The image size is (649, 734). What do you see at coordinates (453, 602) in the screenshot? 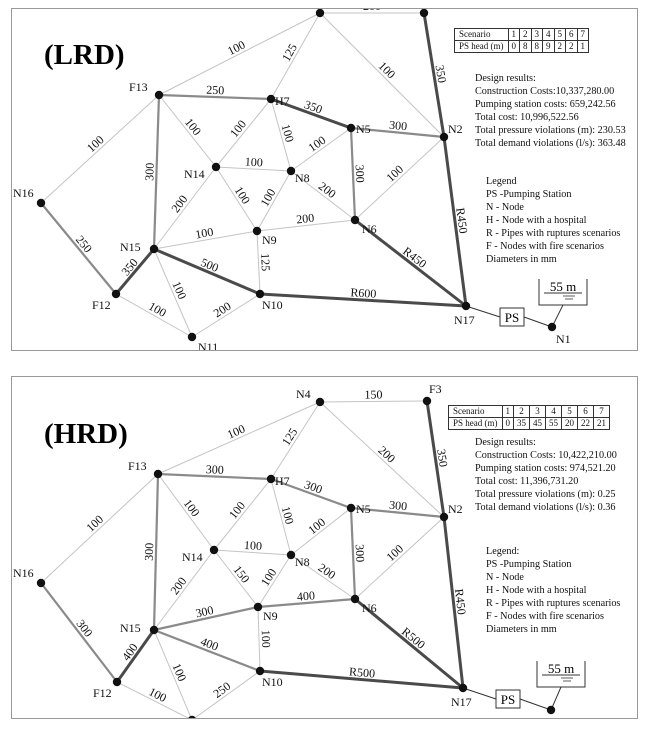
I see `pipe-n2-n17` at bounding box center [453, 602].